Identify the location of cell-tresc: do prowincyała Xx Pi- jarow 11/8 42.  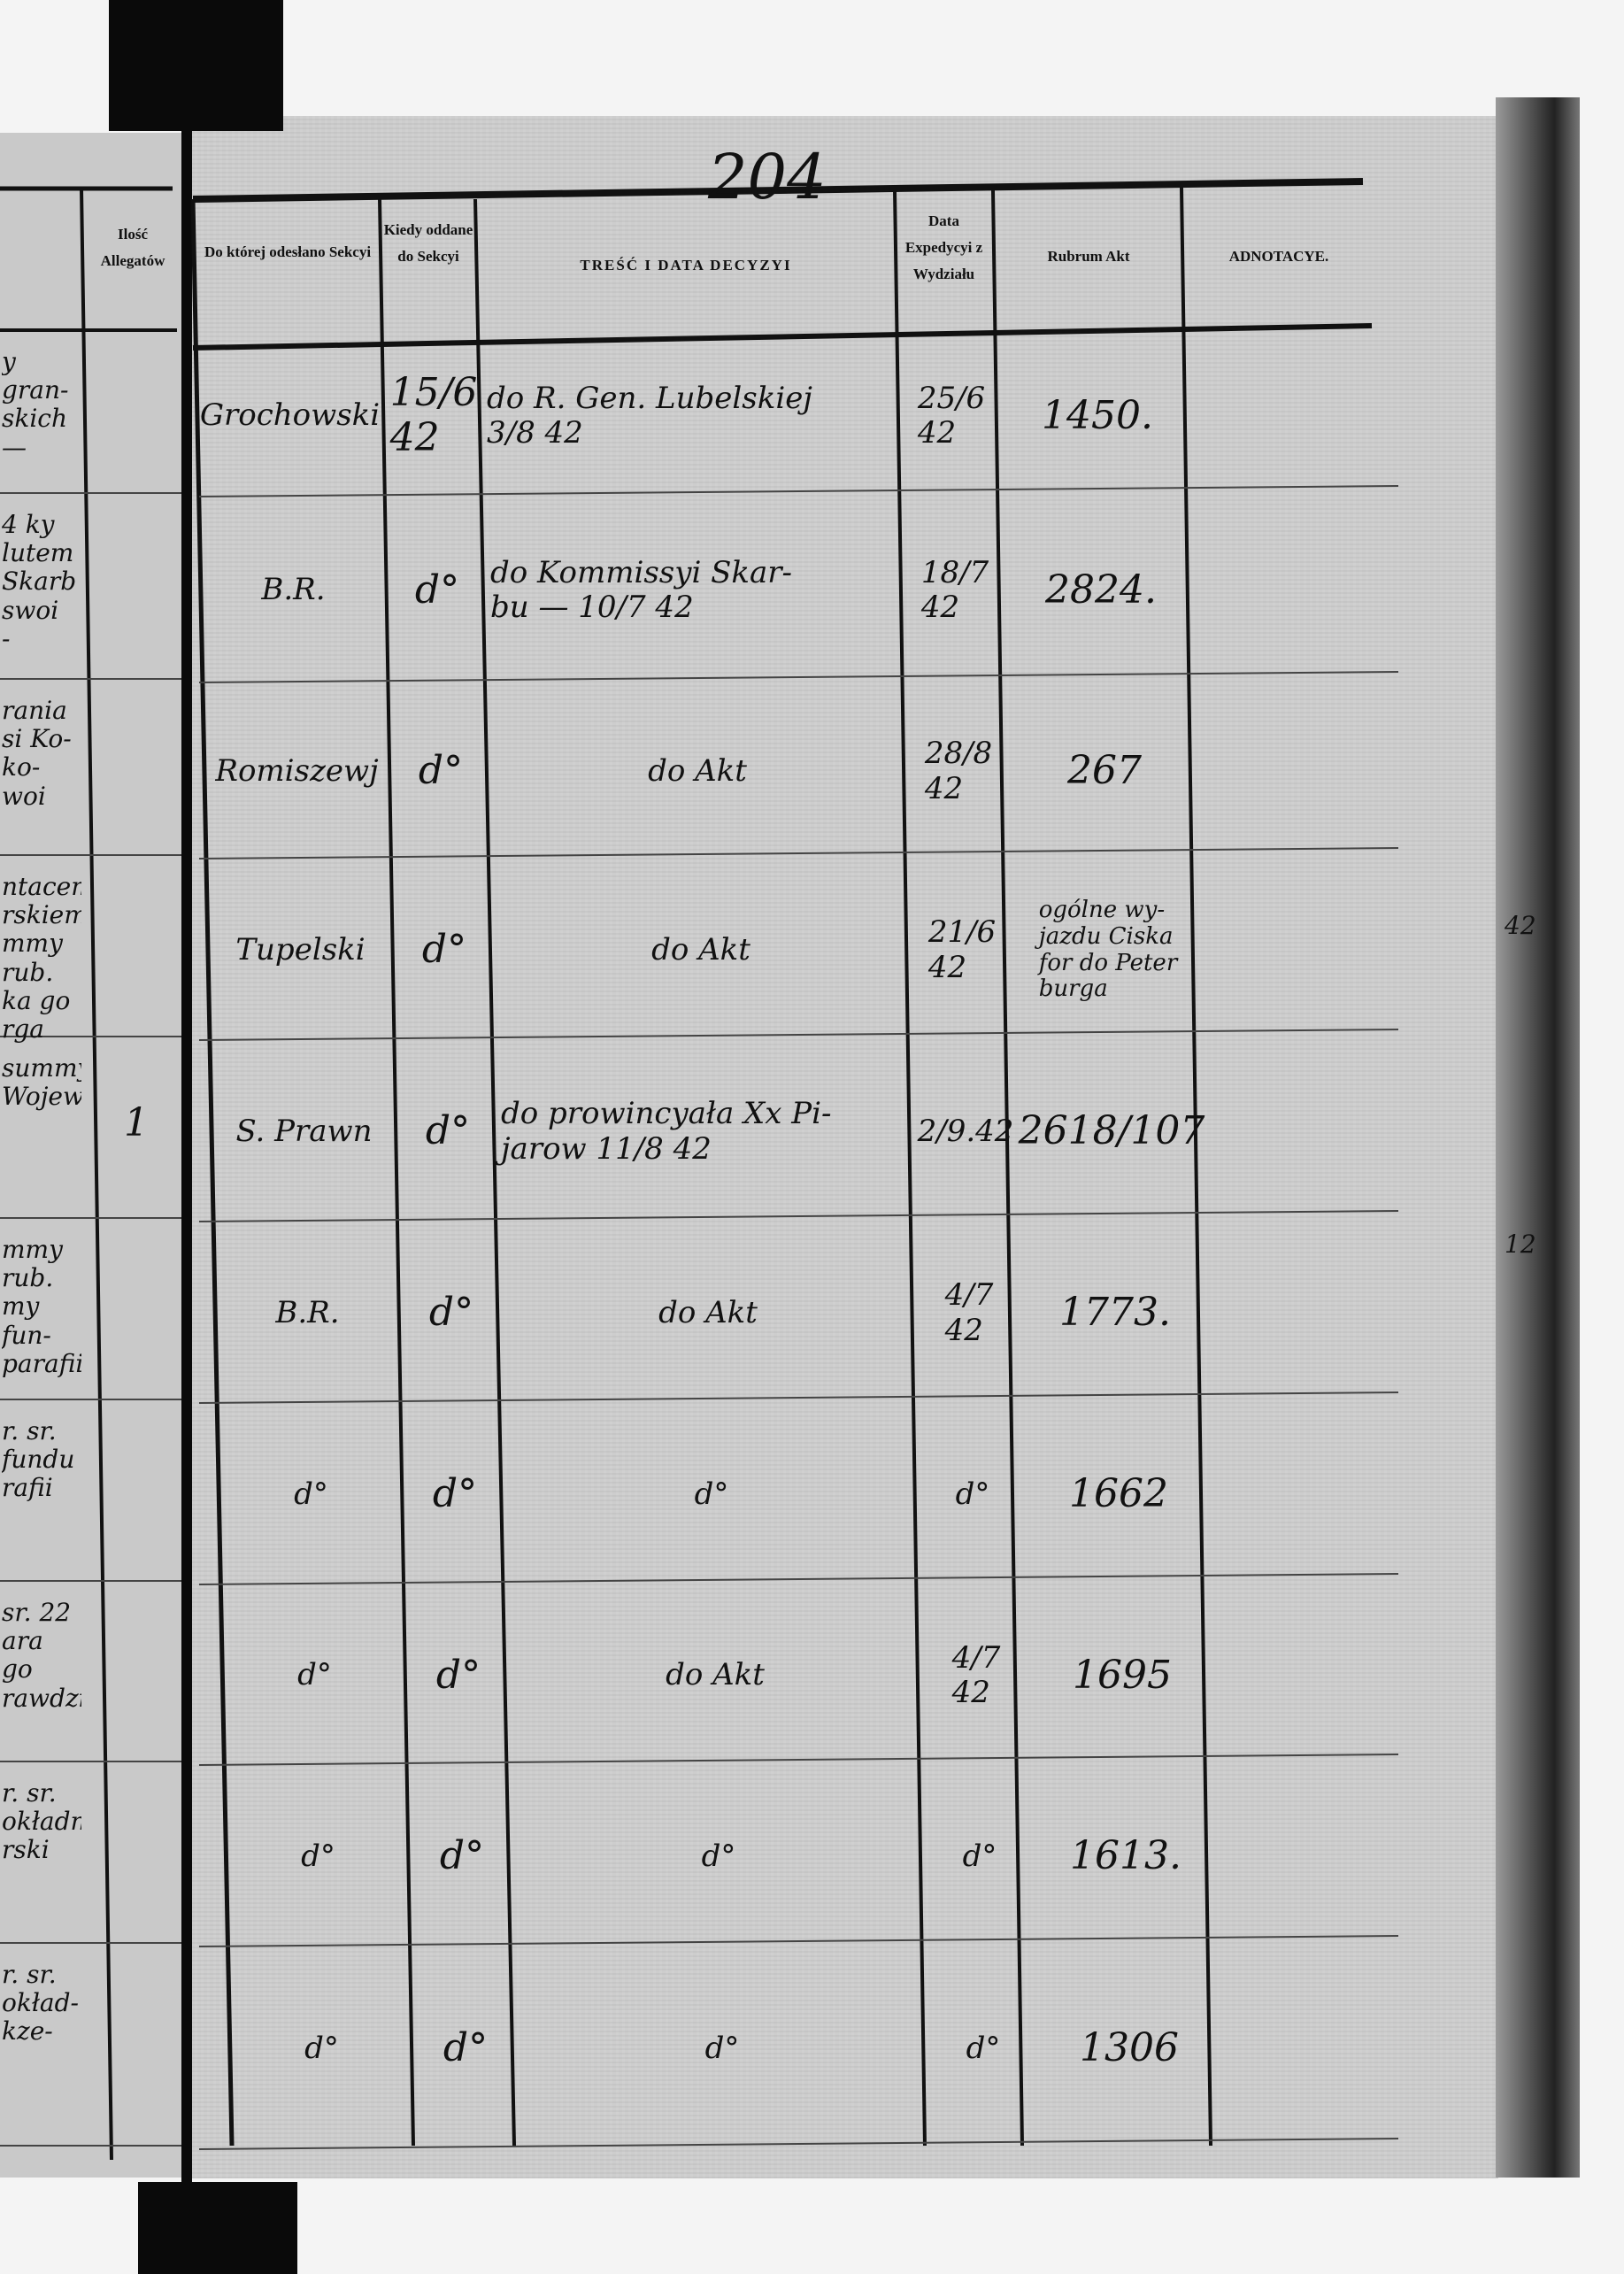
(666, 1131).